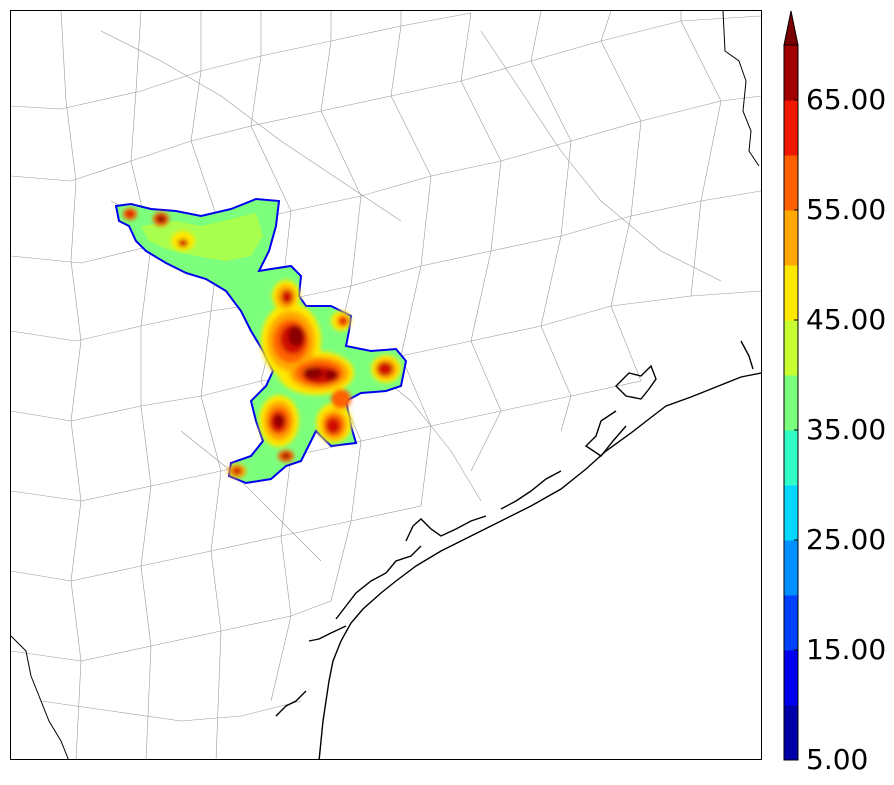 Image resolution: width=894 pixels, height=785 pixels. I want to click on colorbar-tick-label: 35.00, so click(846, 429).